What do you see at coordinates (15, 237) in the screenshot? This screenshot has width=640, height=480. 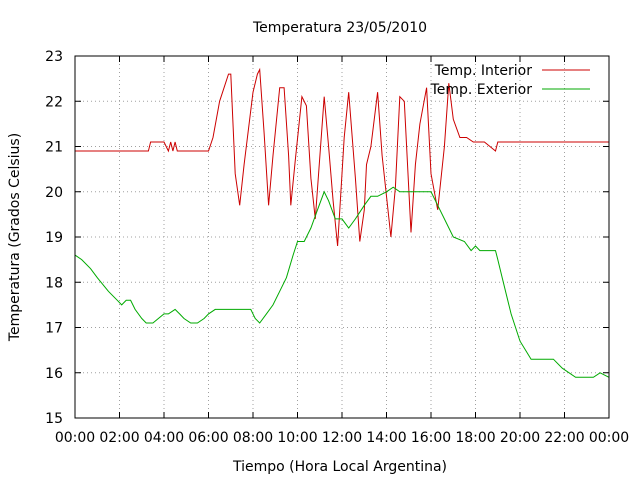 I see `y-axis-label: Temperatura (Grados Celsius)` at bounding box center [15, 237].